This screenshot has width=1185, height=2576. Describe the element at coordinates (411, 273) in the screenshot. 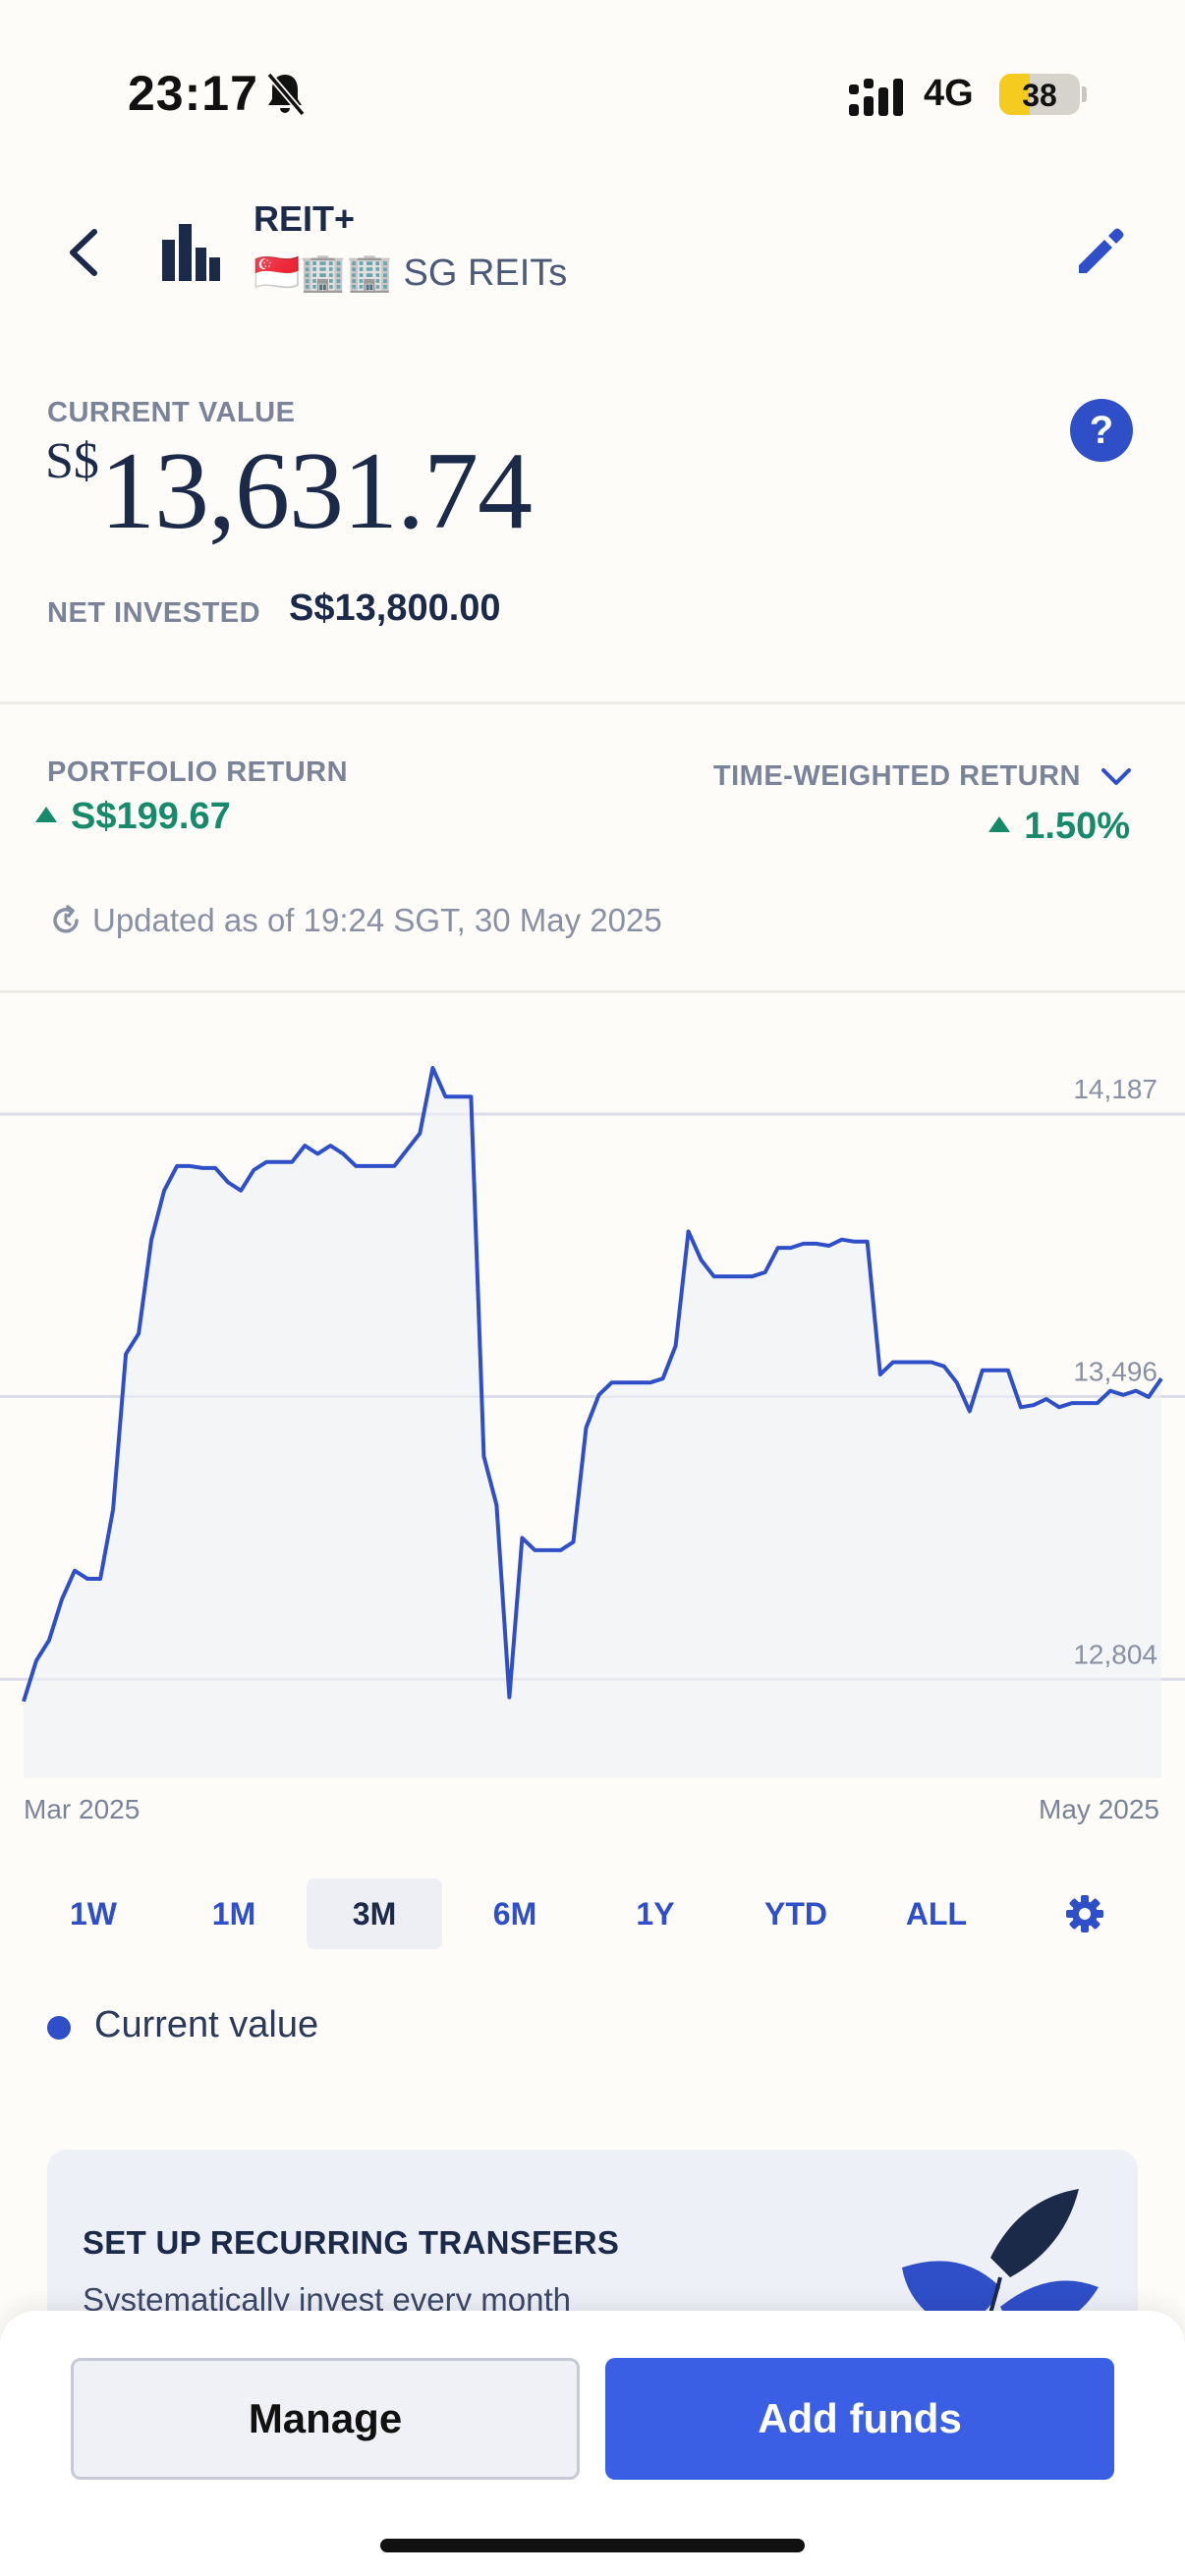

I see `fund-subtitle: 🇸🇬🏢🏢 SG REITs` at that location.